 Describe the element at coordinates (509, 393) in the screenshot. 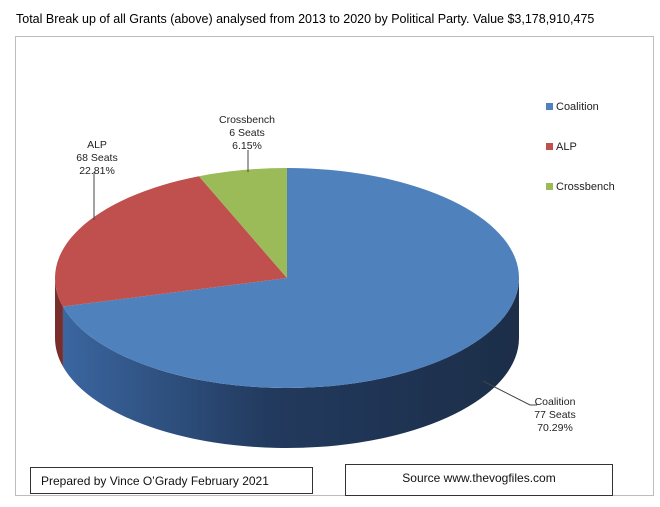

I see `leader-line-coalition` at that location.